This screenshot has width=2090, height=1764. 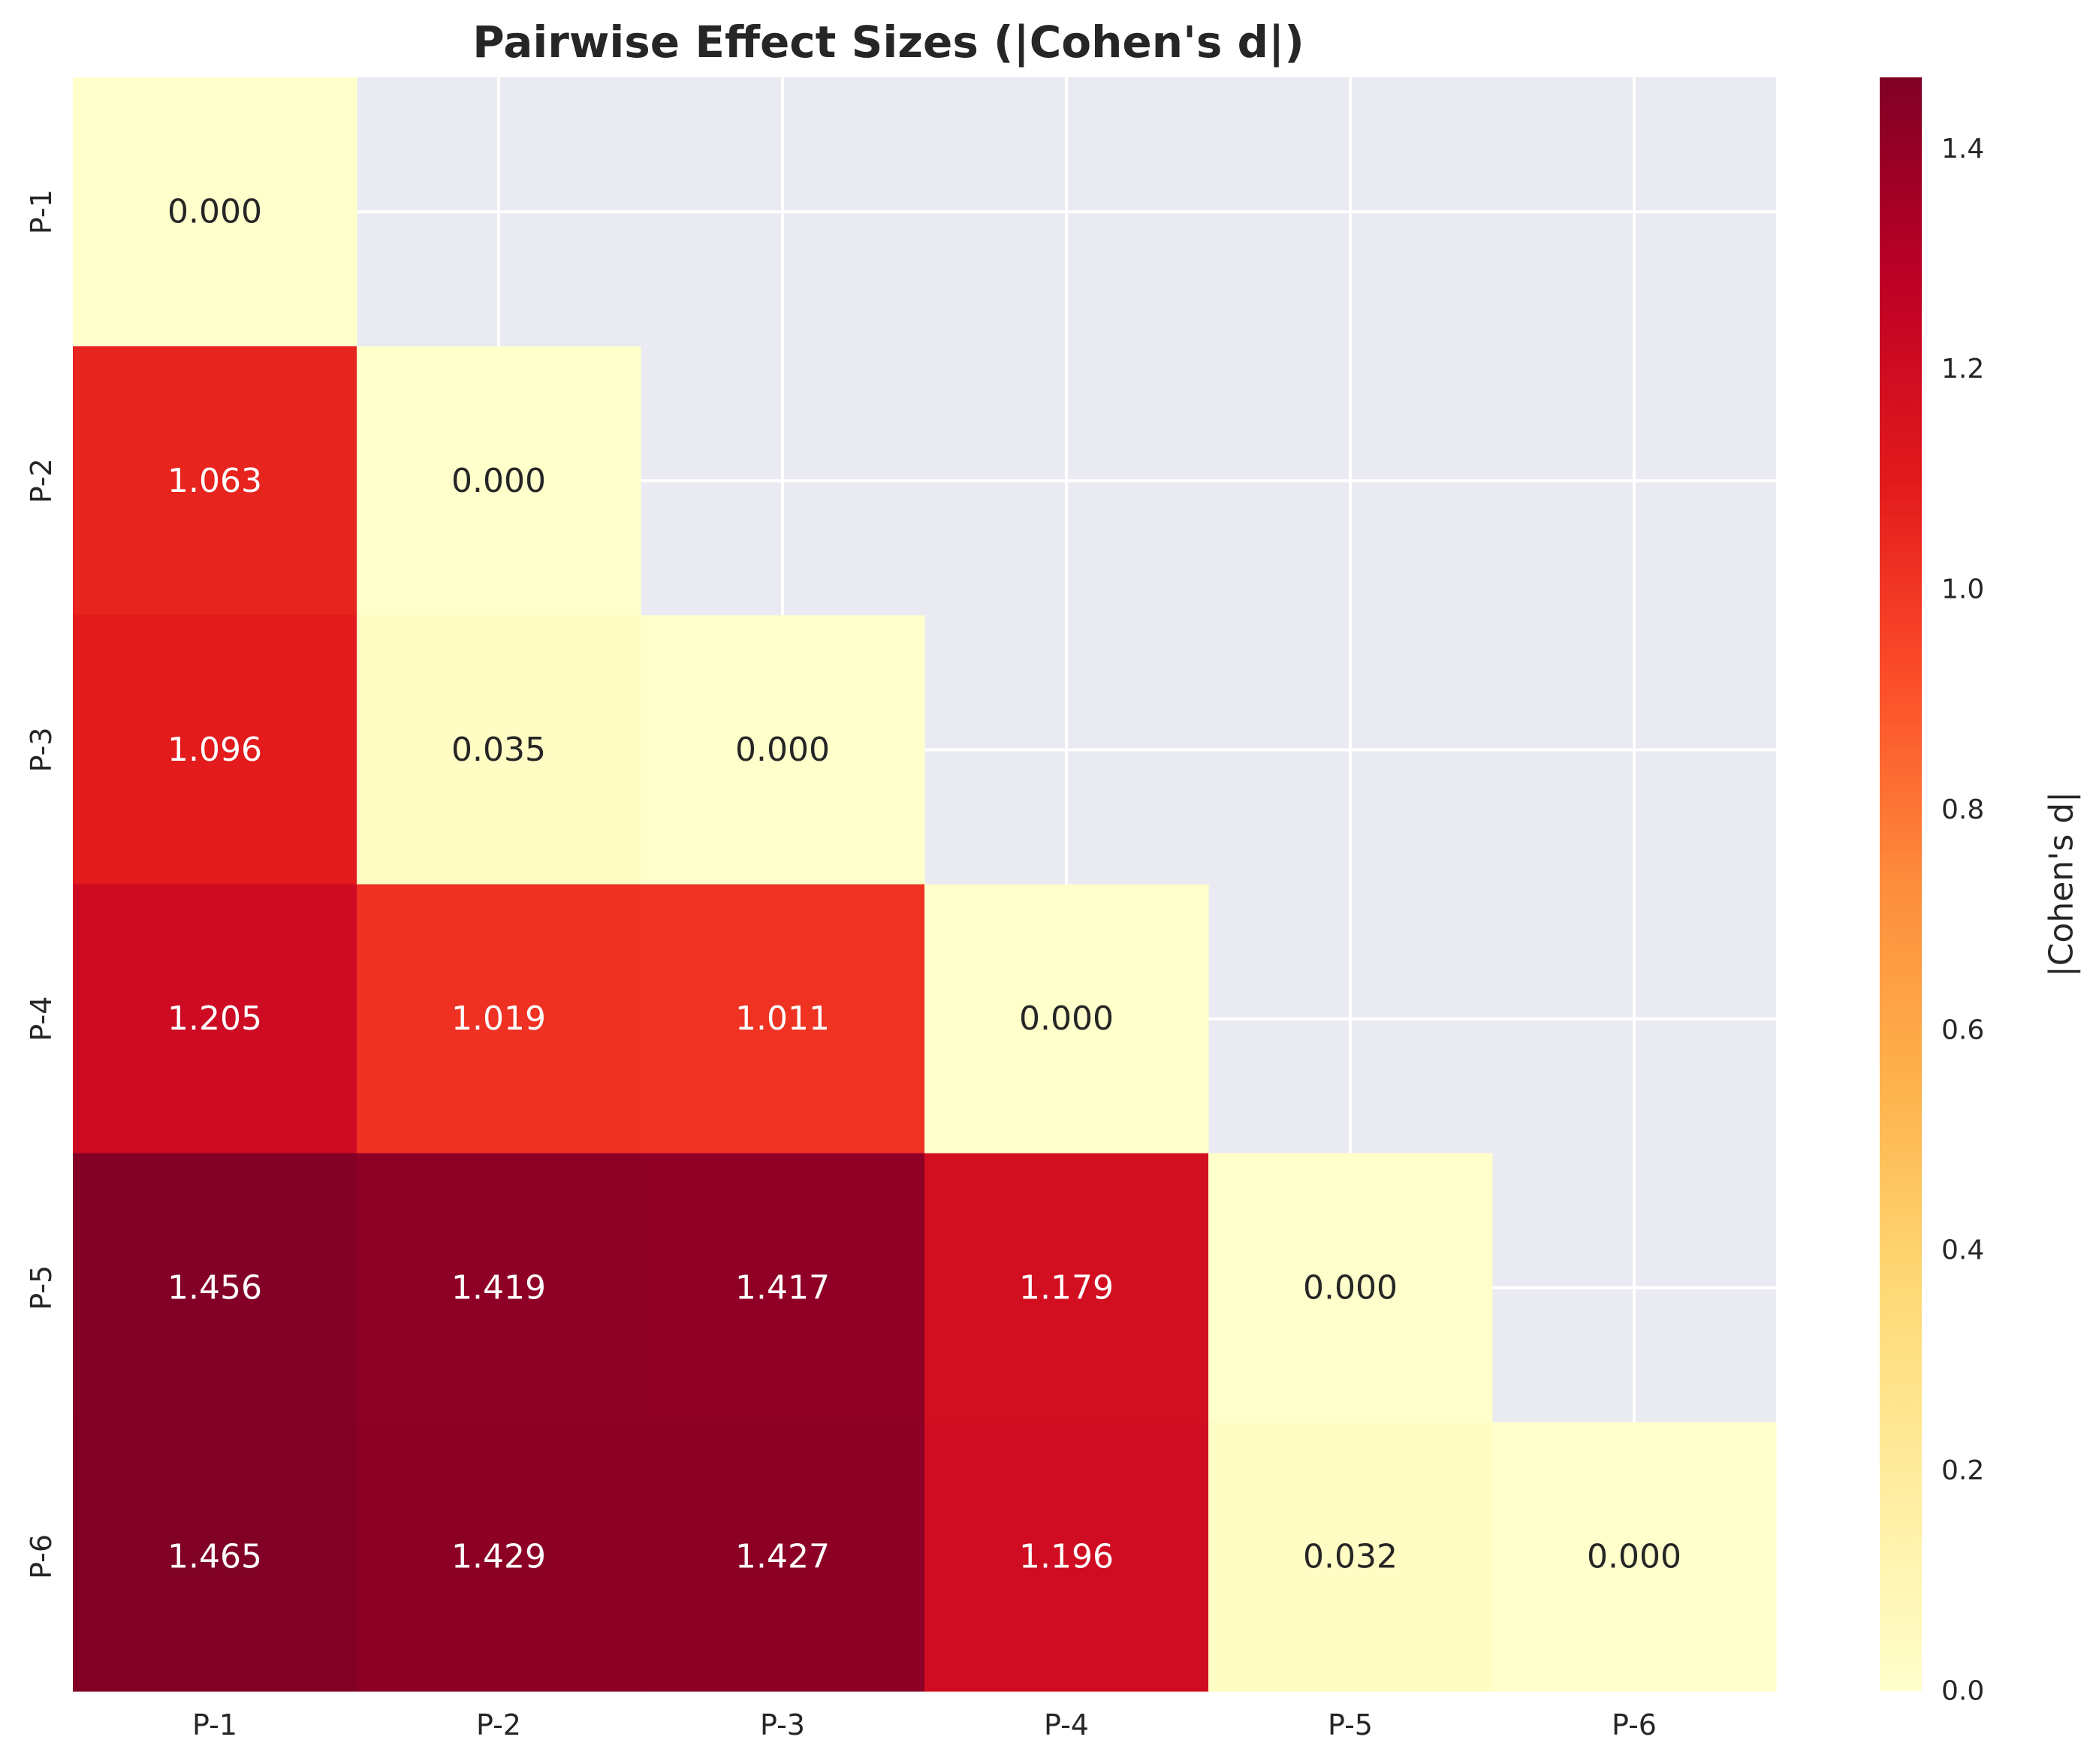 I want to click on cell-value-label: 1.429, so click(x=498, y=1557).